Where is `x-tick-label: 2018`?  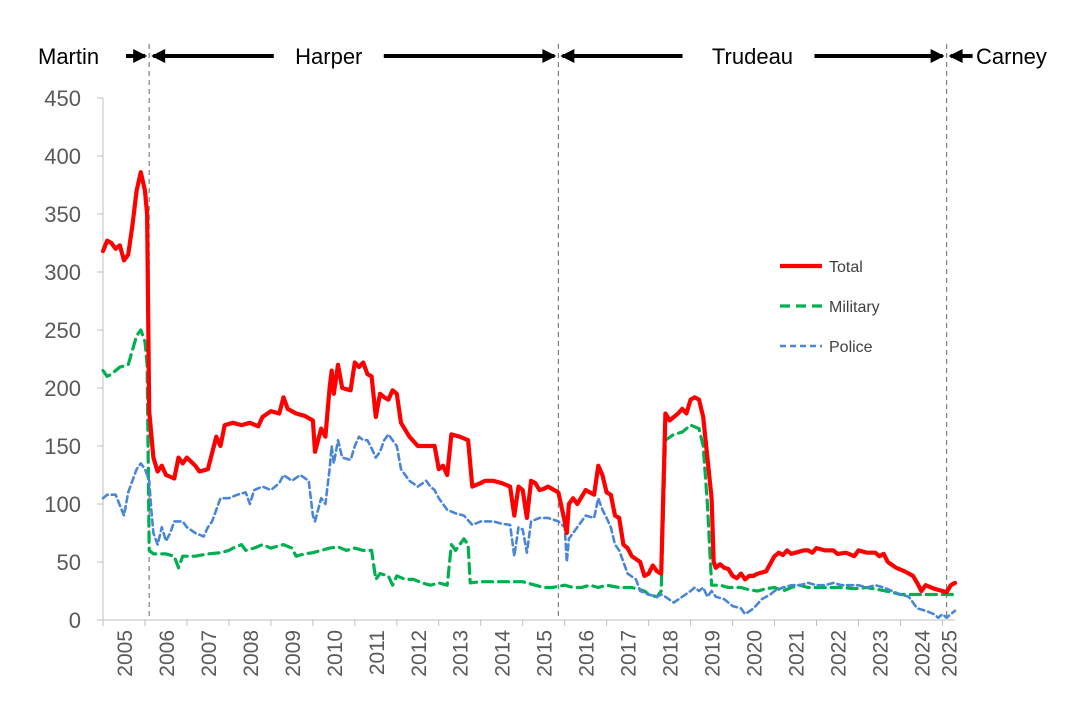 x-tick-label: 2018 is located at coordinates (671, 653).